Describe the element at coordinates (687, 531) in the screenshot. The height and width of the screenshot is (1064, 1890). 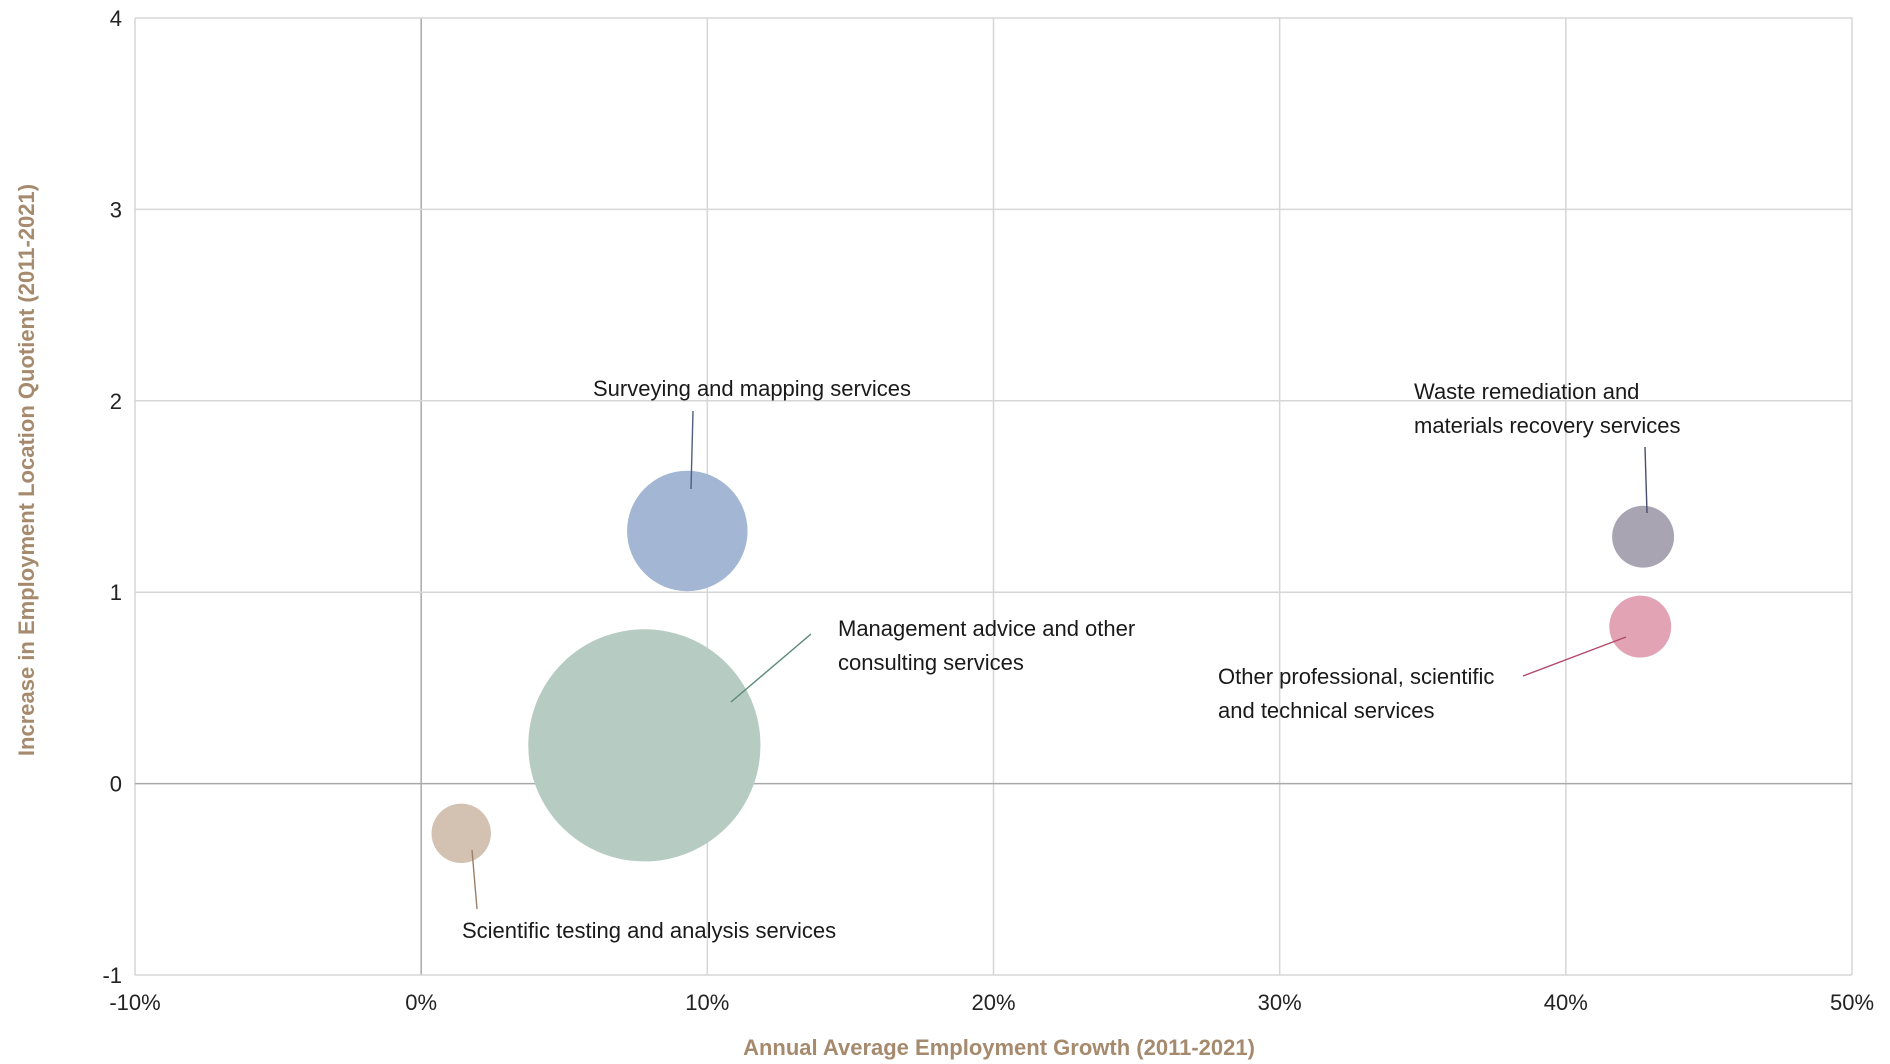
I see `bubble-surveying` at that location.